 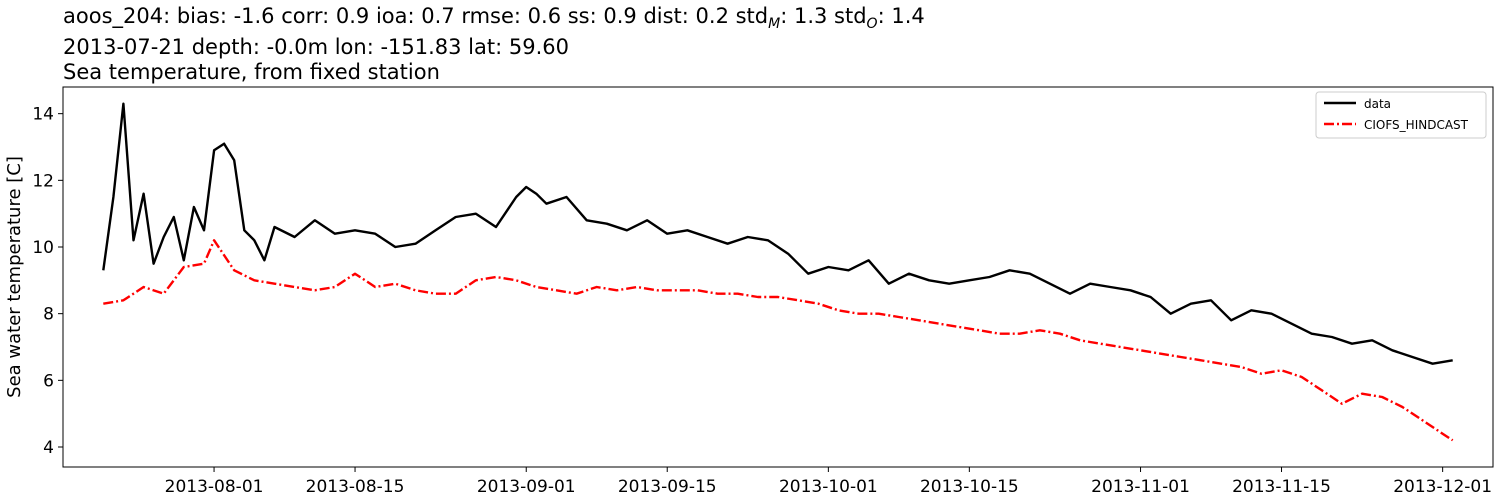 I want to click on y-axis-label: Sea water temperature [C], so click(x=14, y=277).